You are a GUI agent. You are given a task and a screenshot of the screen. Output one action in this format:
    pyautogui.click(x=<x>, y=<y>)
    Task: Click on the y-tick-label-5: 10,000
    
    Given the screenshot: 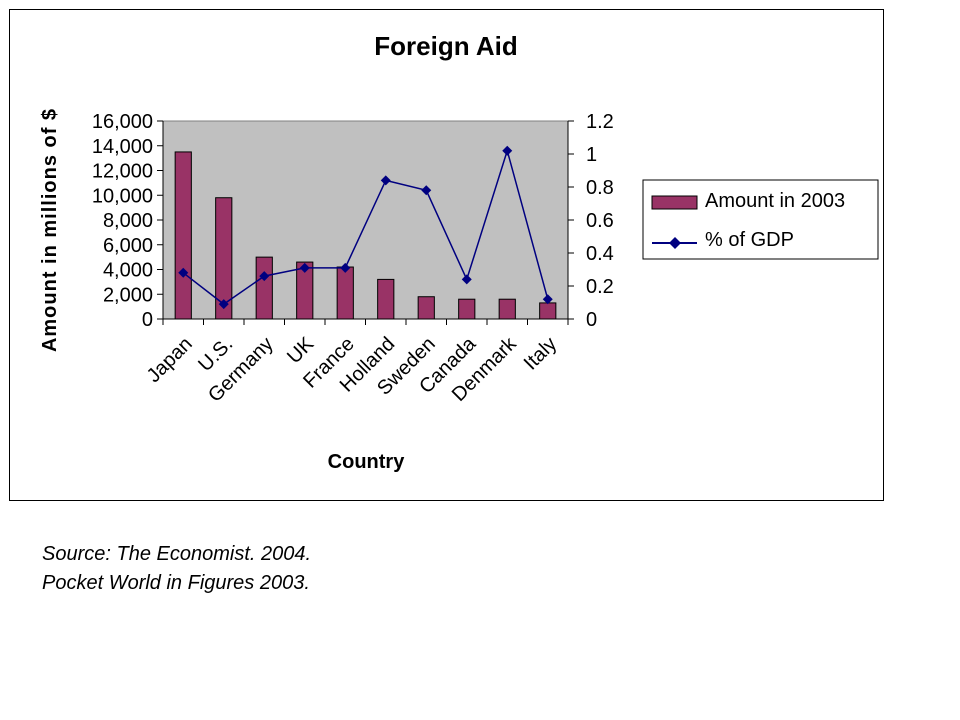 What is the action you would take?
    pyautogui.click(x=122, y=196)
    